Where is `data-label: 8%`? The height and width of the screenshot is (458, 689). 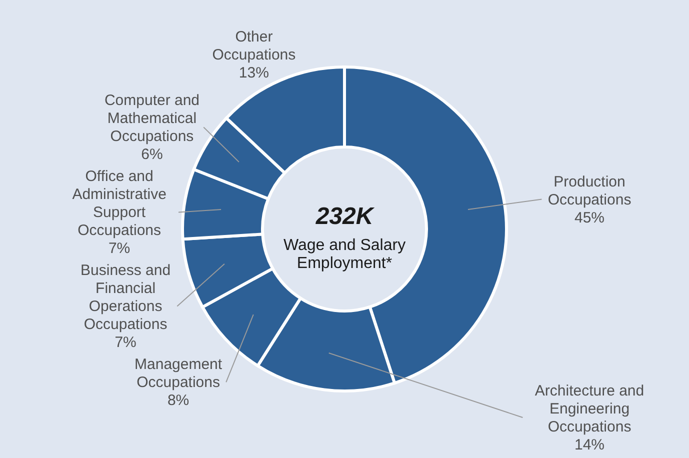
data-label: 8% is located at coordinates (178, 401).